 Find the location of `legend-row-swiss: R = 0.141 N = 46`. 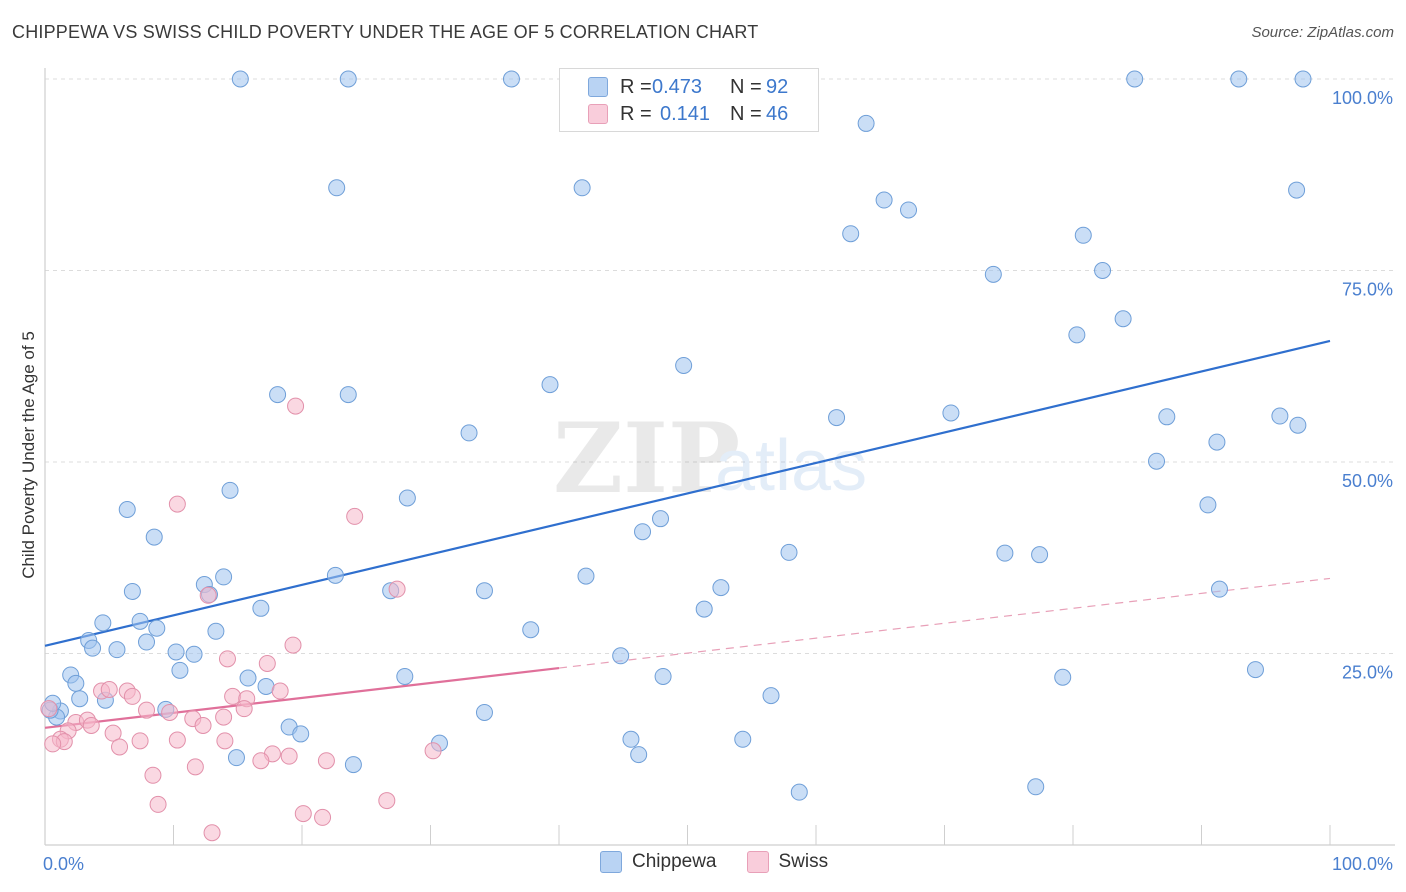

legend-row-swiss: R = 0.141 N = 46 is located at coordinates (674, 114).